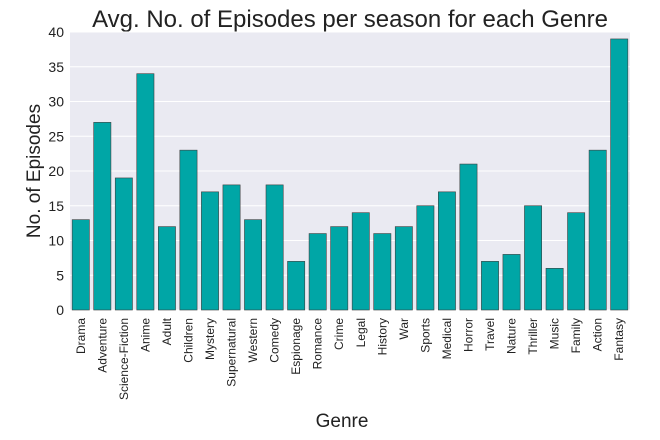 This screenshot has height=440, width=660. Describe the element at coordinates (253, 340) in the screenshot. I see `x-tick-label-western: Western` at that location.